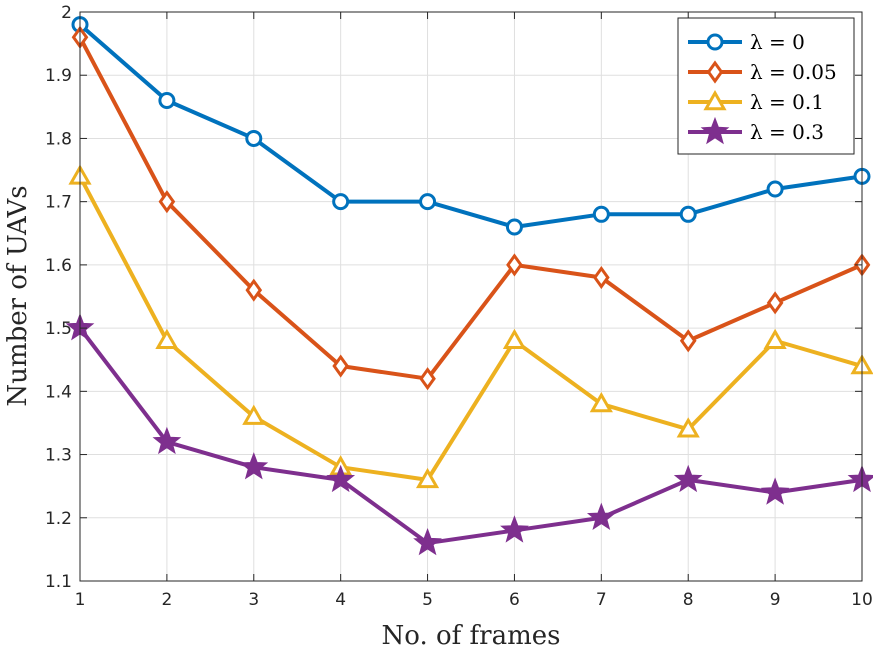 This screenshot has height=655, width=873. I want to click on legend-label: λ = 0.05, so click(793, 72).